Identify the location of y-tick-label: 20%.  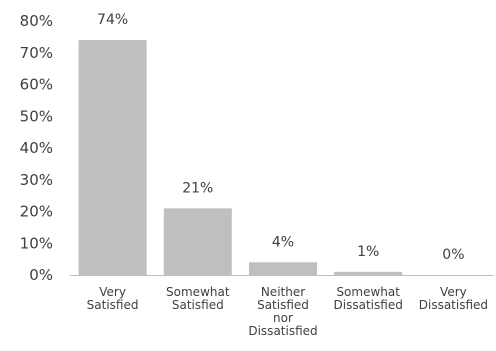
(36, 212).